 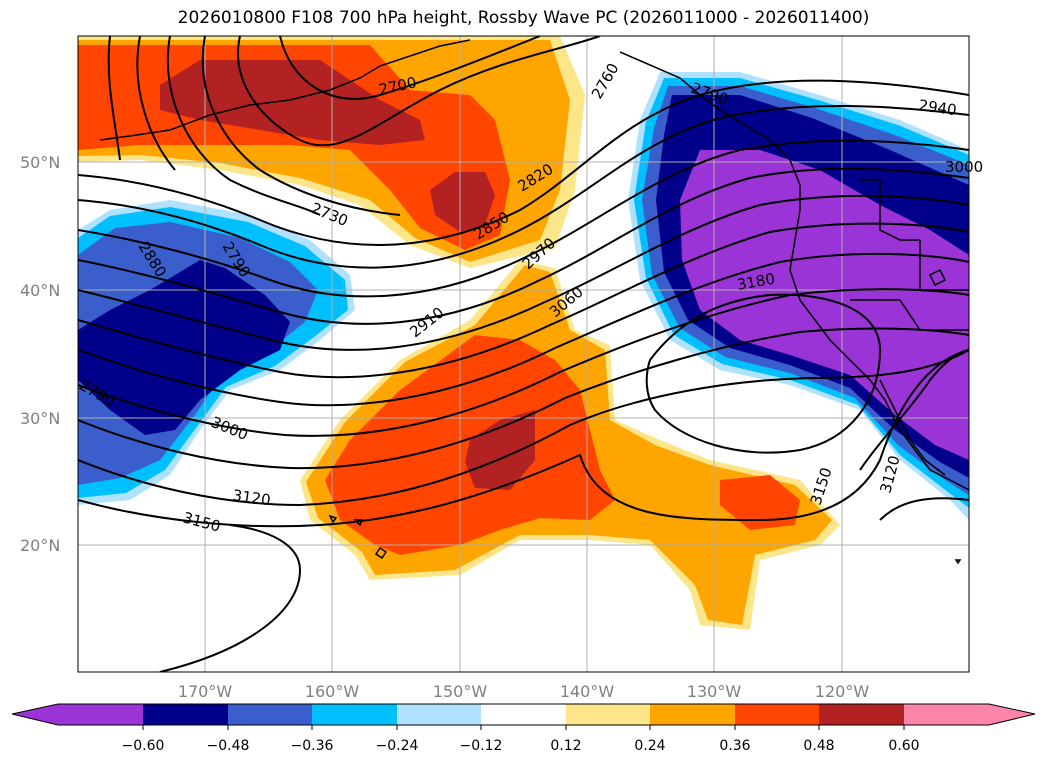 I want to click on colorbar-extend-high, so click(x=1012, y=714).